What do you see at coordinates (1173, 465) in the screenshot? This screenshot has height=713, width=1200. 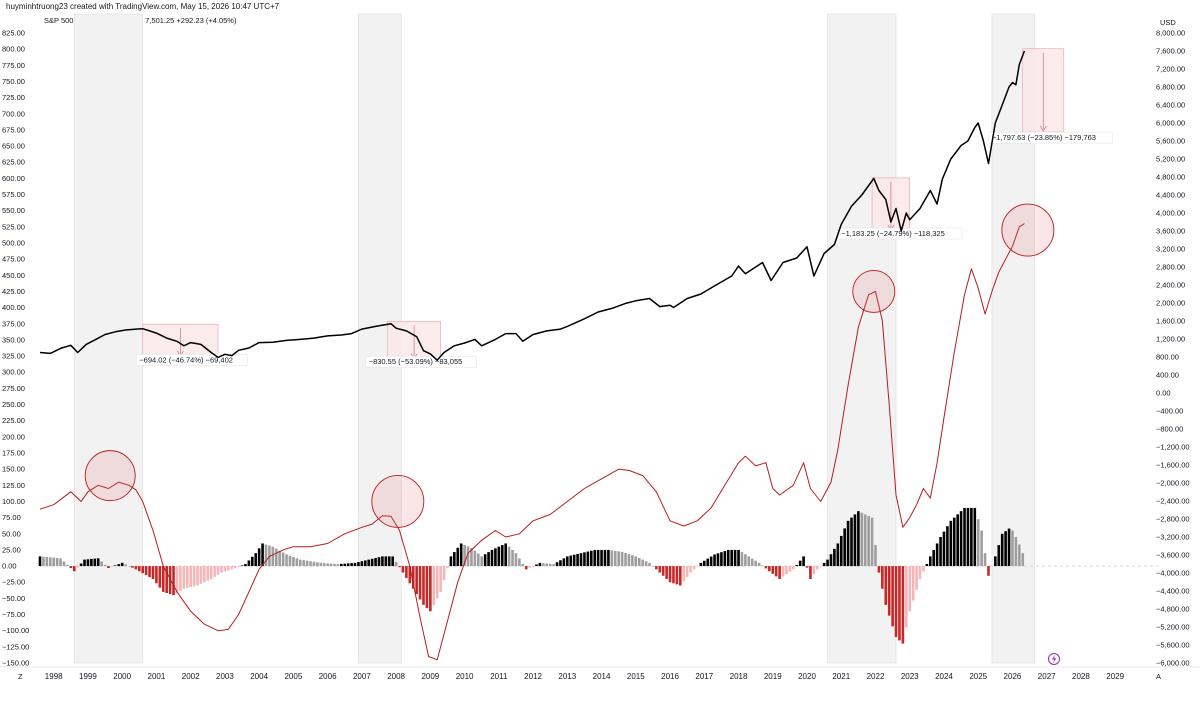 I see `right-tick-label: −1,600.00` at bounding box center [1173, 465].